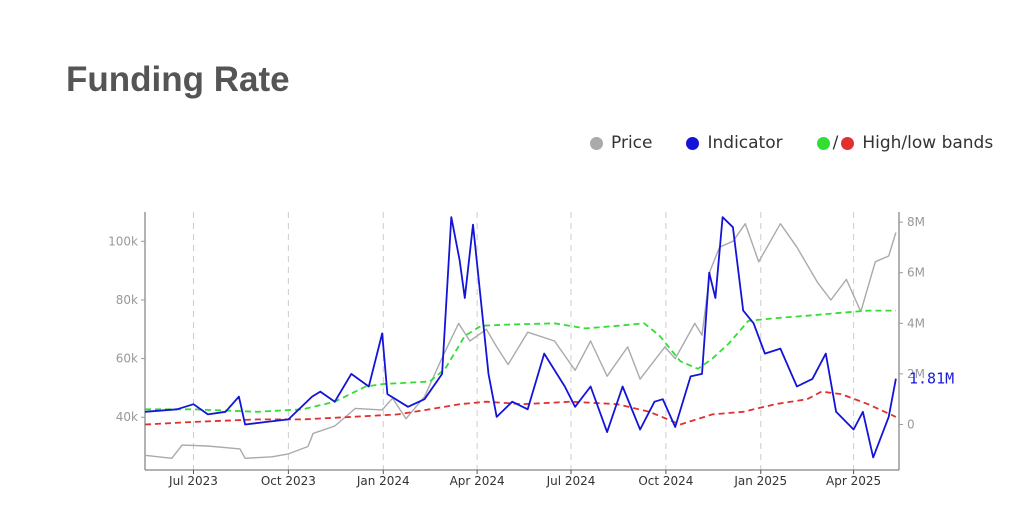 The height and width of the screenshot is (509, 1024). What do you see at coordinates (520, 361) in the screenshot?
I see `high-band-line` at bounding box center [520, 361].